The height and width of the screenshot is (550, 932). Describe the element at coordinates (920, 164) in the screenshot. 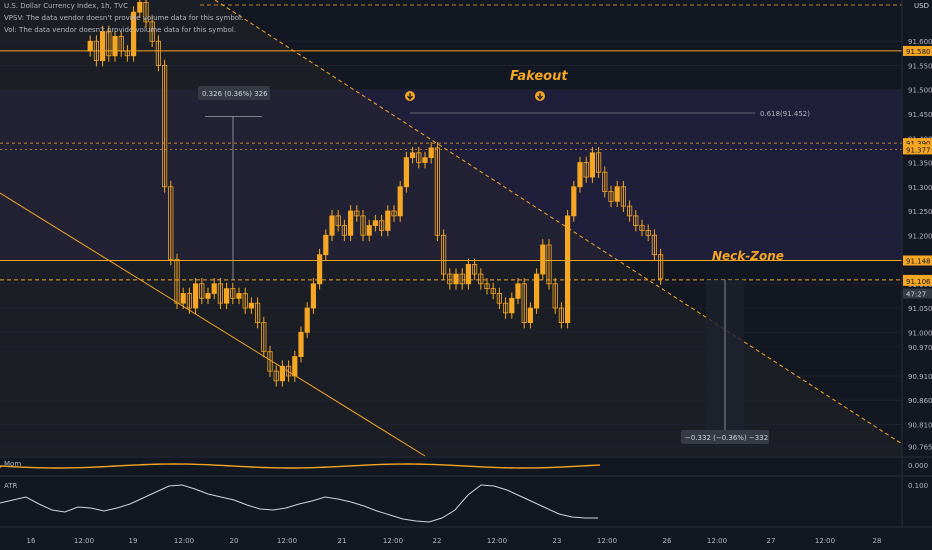

I see `y-tick-label: 91.350` at that location.